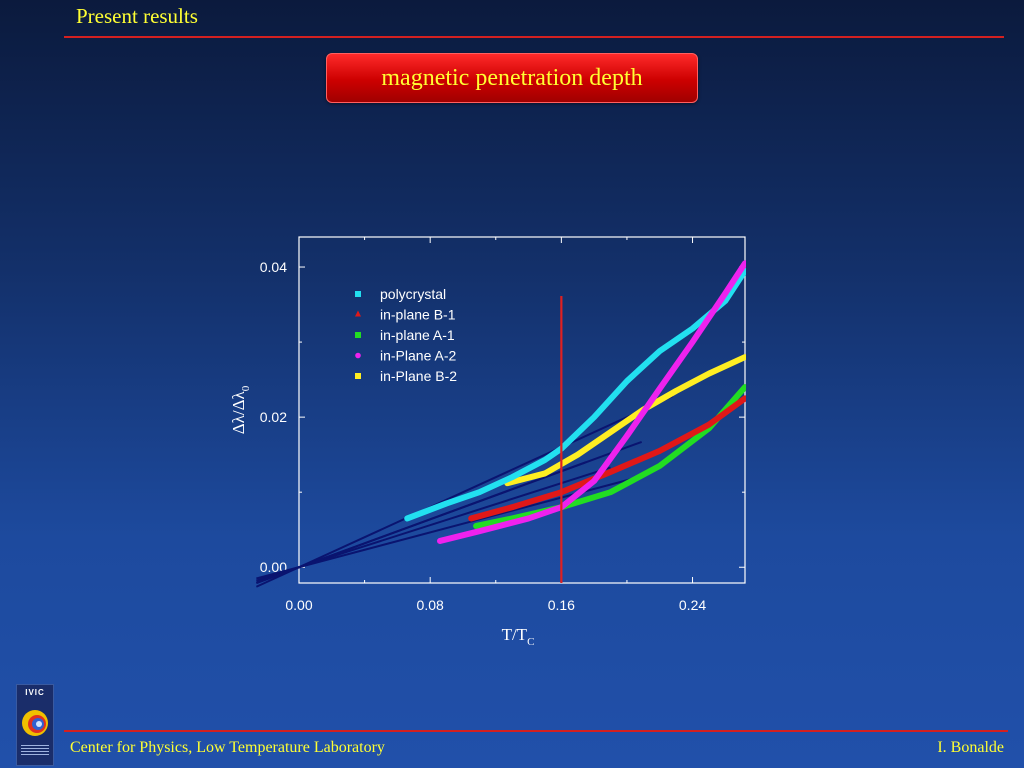 Image resolution: width=1024 pixels, height=768 pixels. Describe the element at coordinates (35, 692) in the screenshot. I see `logo-text: IVIC` at that location.